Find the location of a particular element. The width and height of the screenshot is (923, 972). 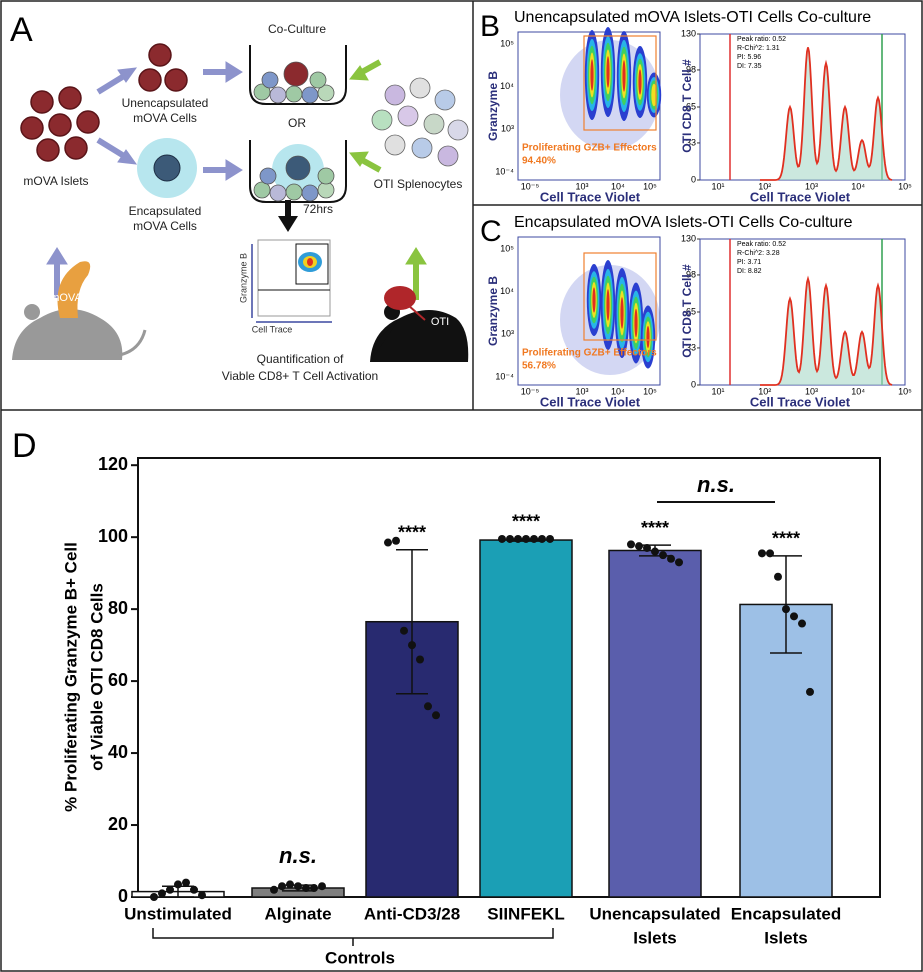

islet is located at coordinates (167, 168).